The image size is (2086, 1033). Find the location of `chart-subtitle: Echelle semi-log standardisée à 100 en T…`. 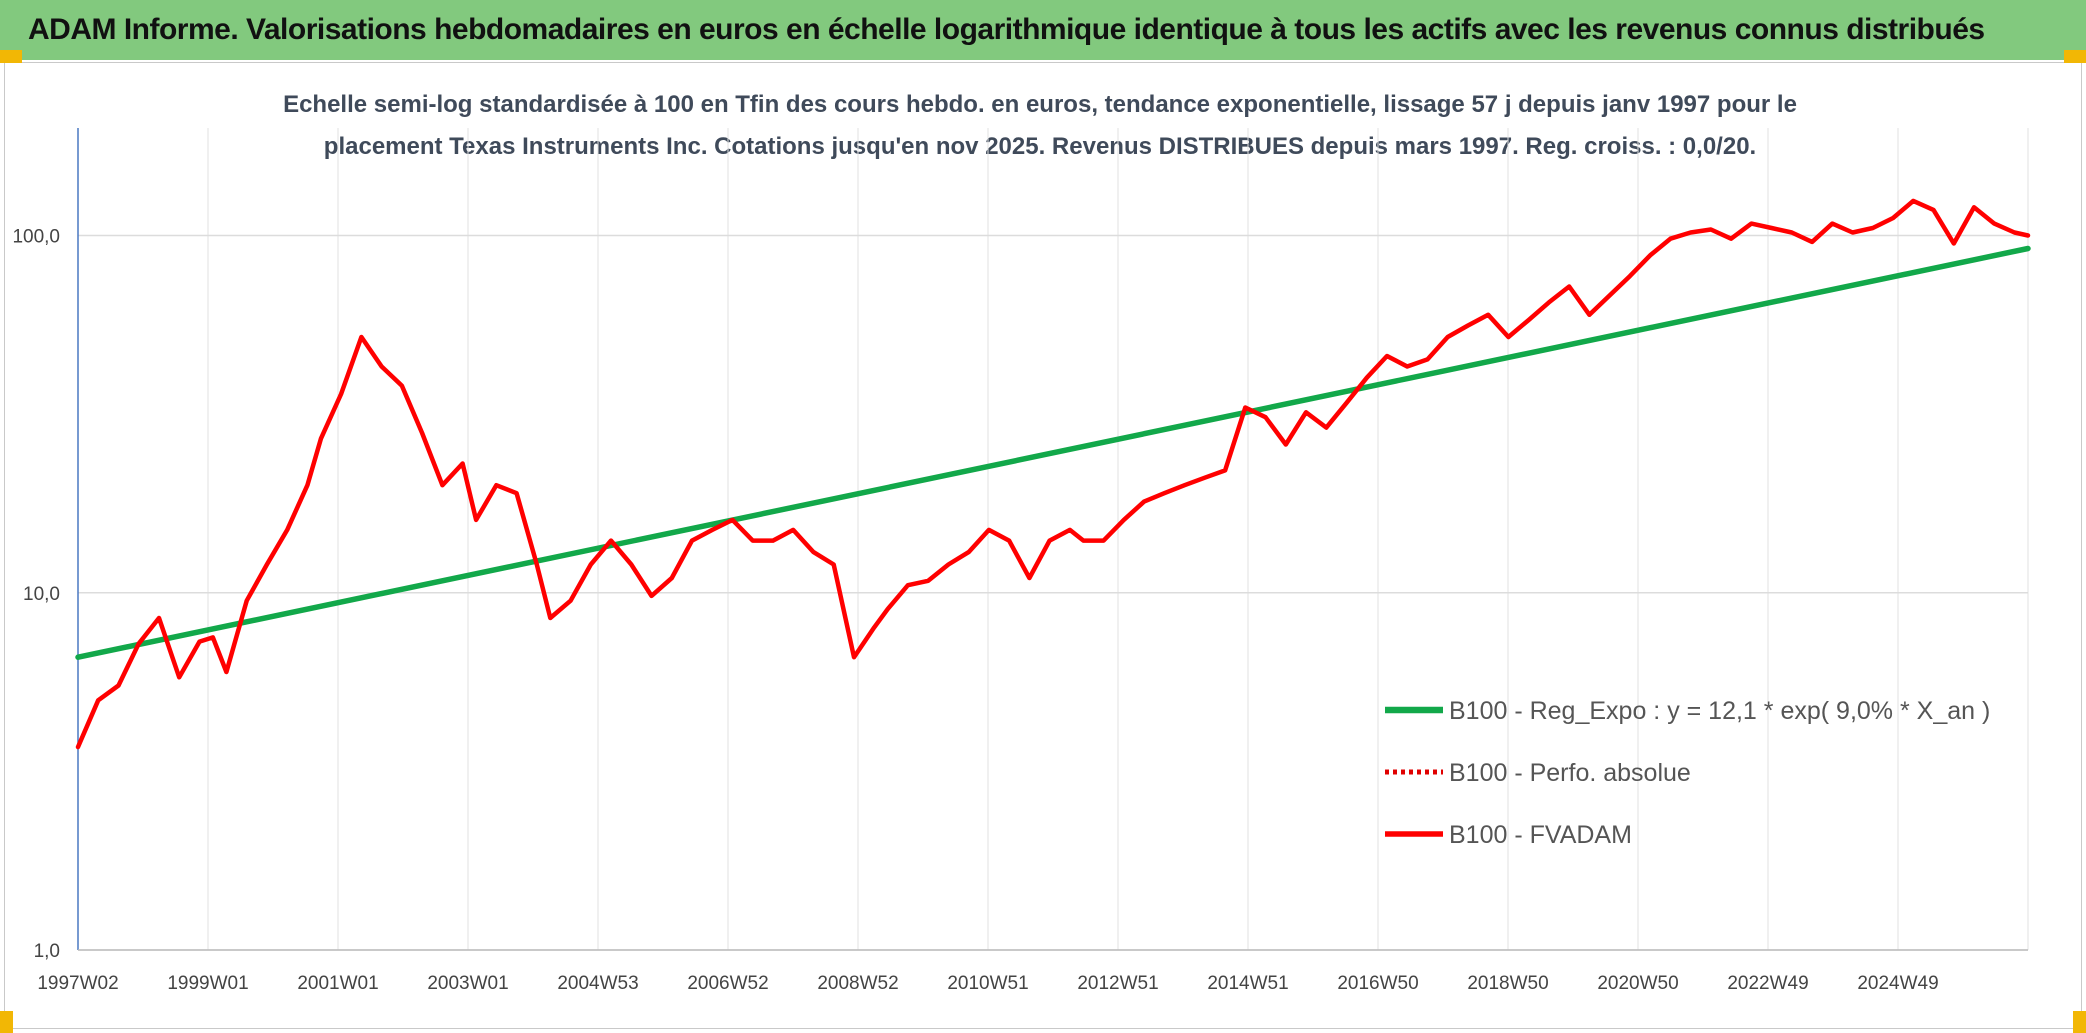

chart-subtitle: Echelle semi-log standardisée à 100 en T… is located at coordinates (1040, 126).